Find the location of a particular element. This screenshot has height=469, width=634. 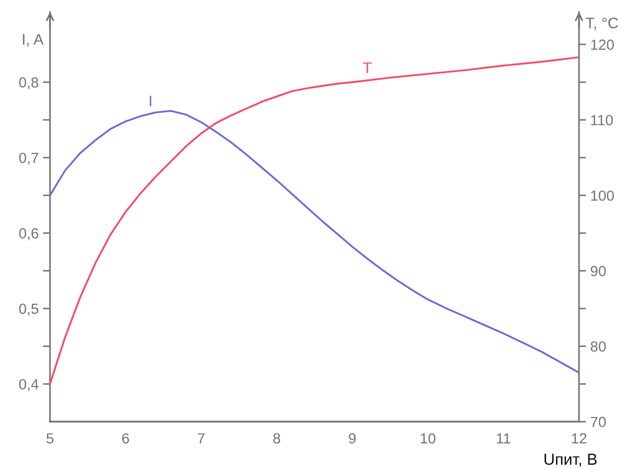

x-tick-label: 8 is located at coordinates (276, 438).